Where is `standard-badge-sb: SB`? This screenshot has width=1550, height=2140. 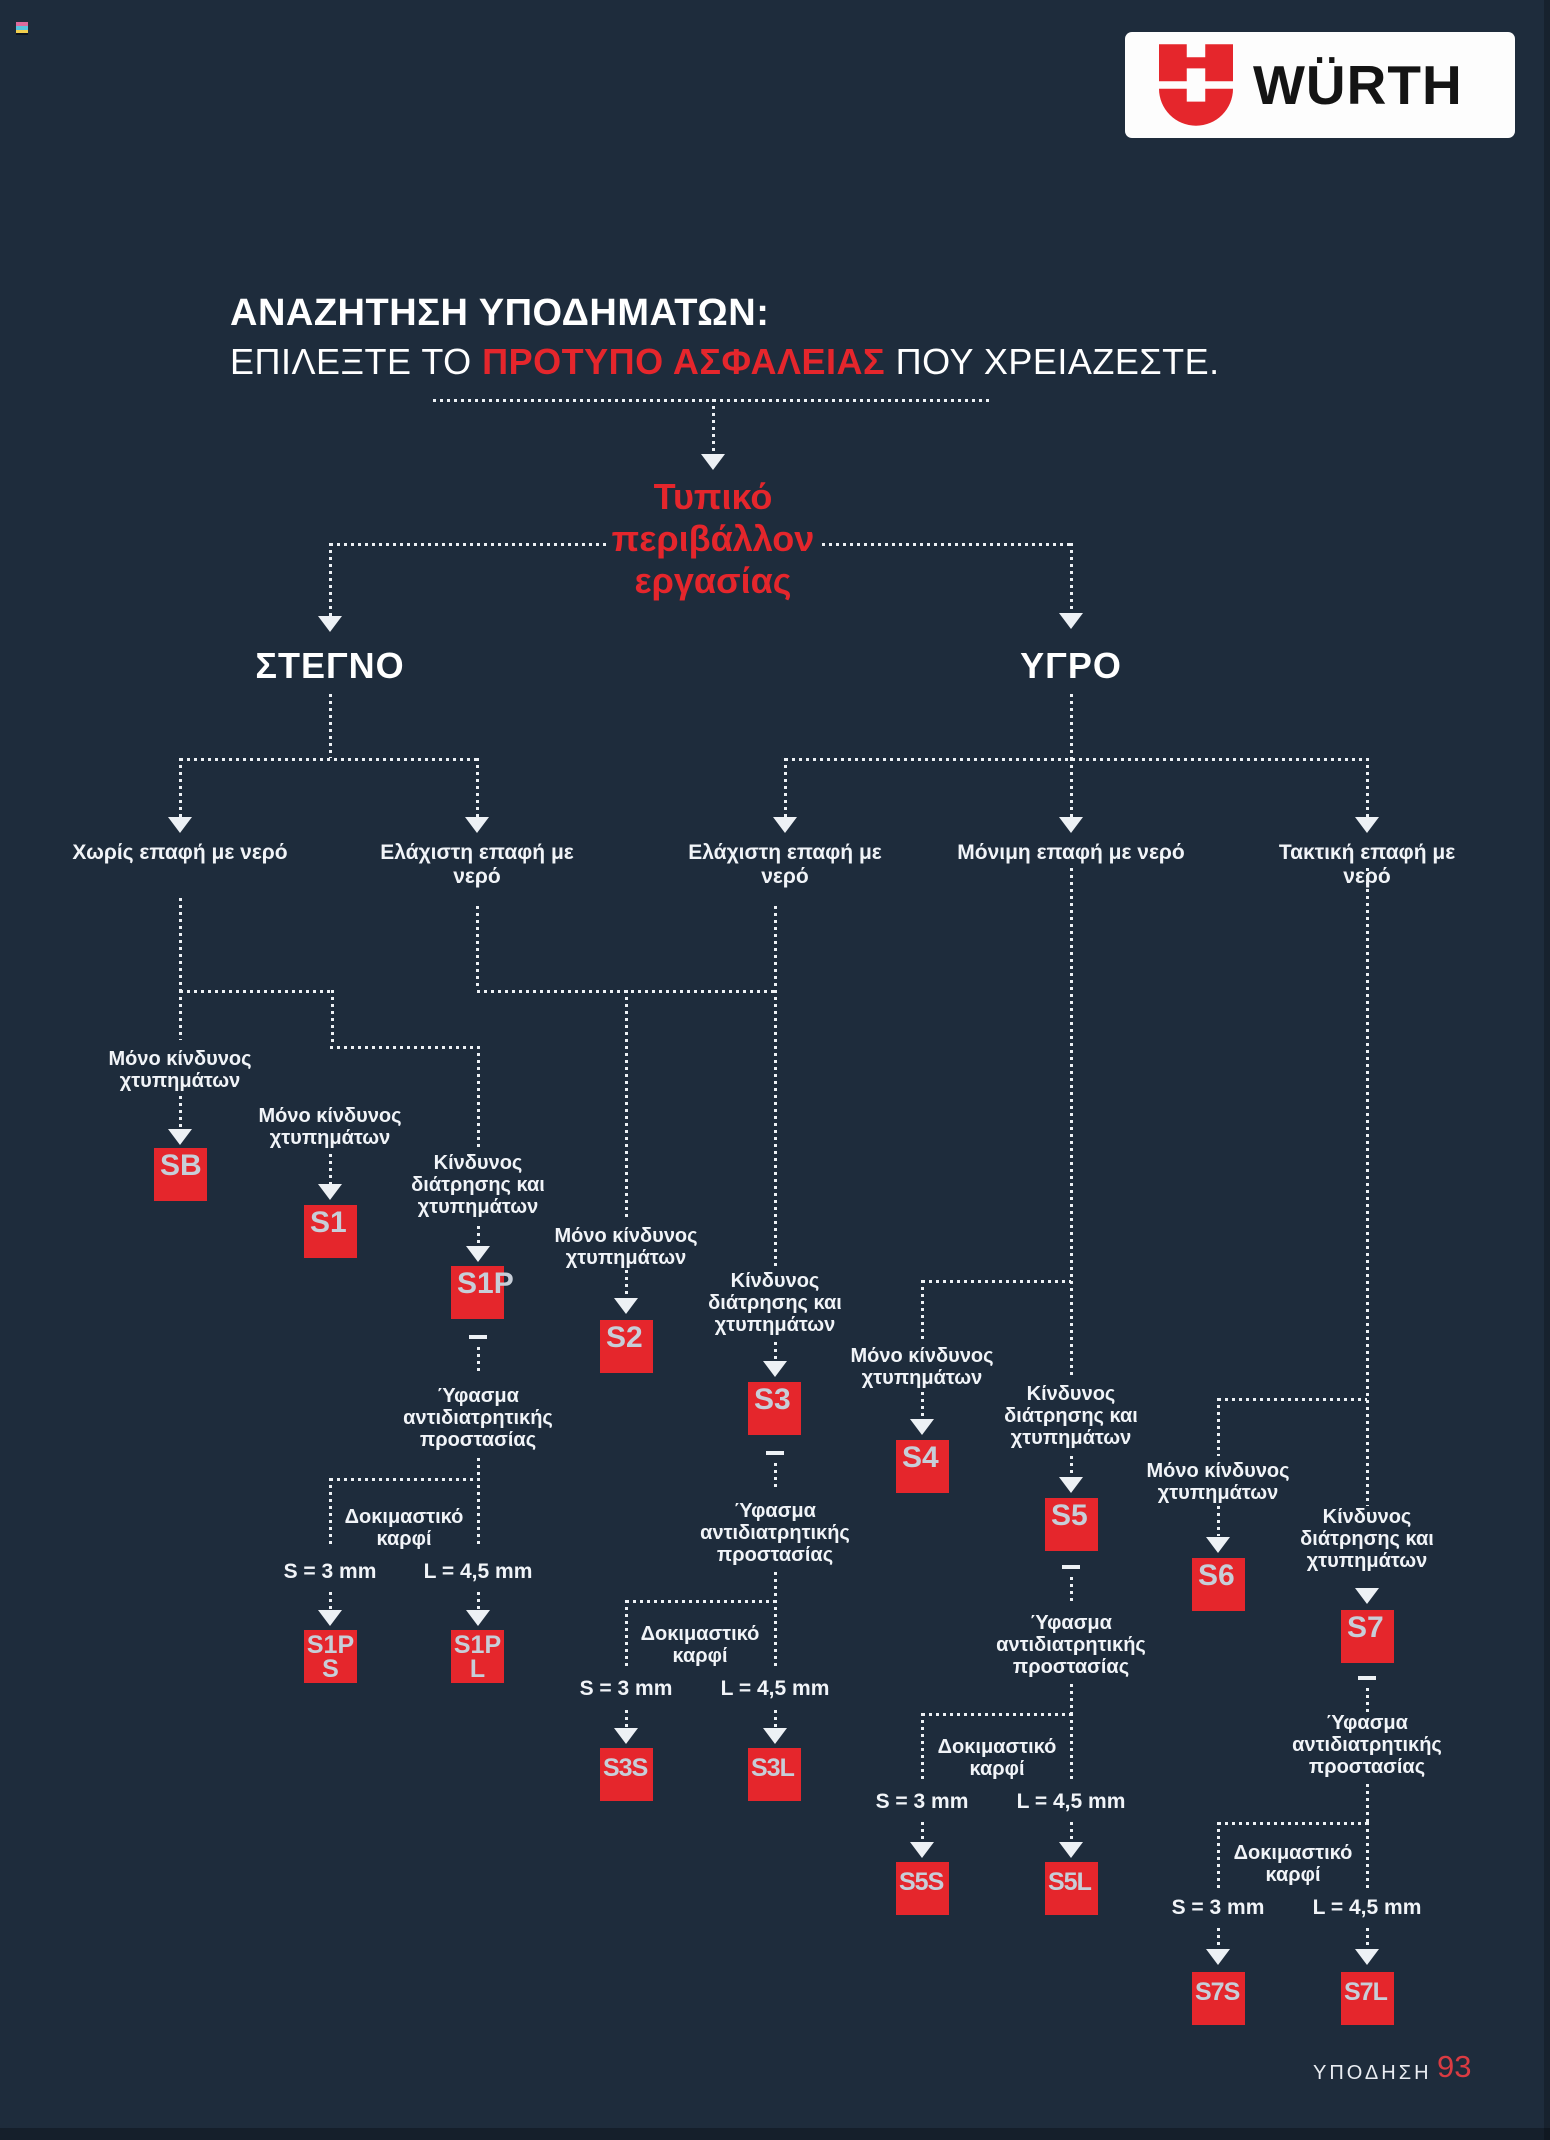
standard-badge-sb: SB is located at coordinates (180, 1174).